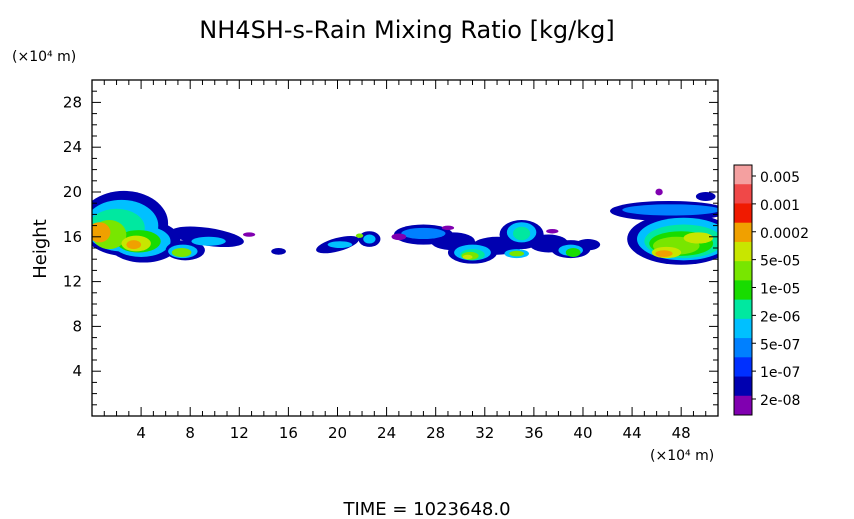 The height and width of the screenshot is (519, 854). I want to click on y-tick-labels: 4 8 12 16 20 24 28, so click(72, 236).